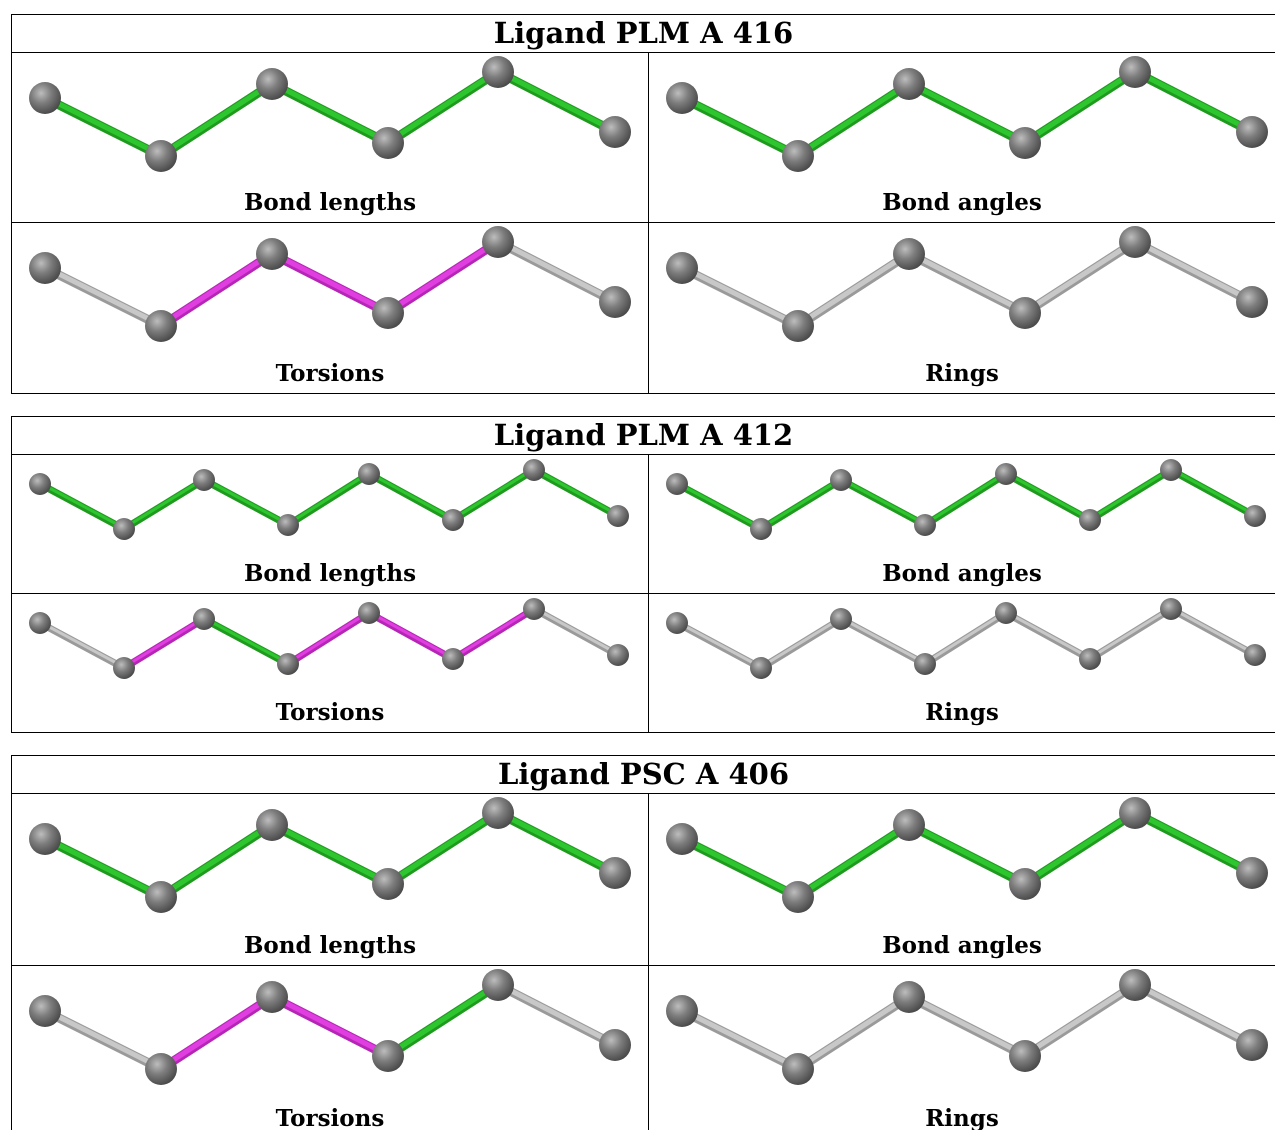  What do you see at coordinates (330, 137) in the screenshot?
I see `panel-bond-lengths: Bond lengths` at bounding box center [330, 137].